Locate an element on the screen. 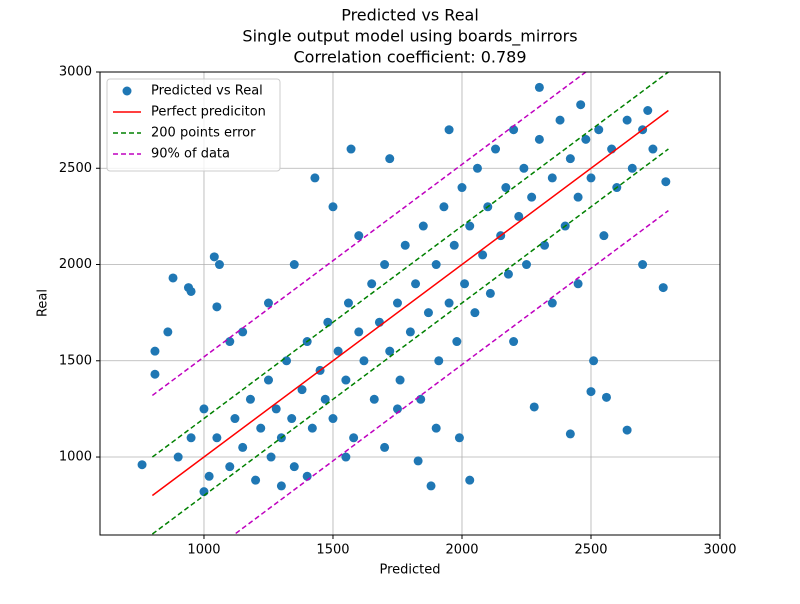  chart-title: Single output model using boards_mirrors is located at coordinates (409, 37).